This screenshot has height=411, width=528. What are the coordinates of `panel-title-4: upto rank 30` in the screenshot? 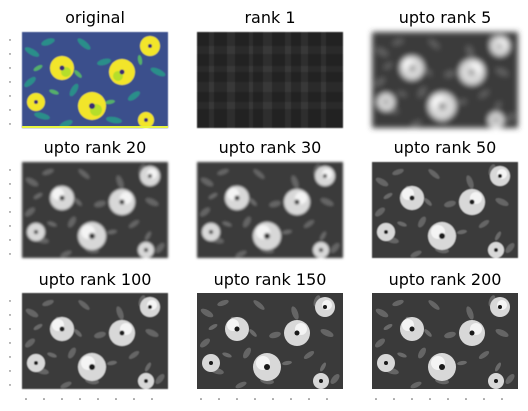 It's located at (270, 147).